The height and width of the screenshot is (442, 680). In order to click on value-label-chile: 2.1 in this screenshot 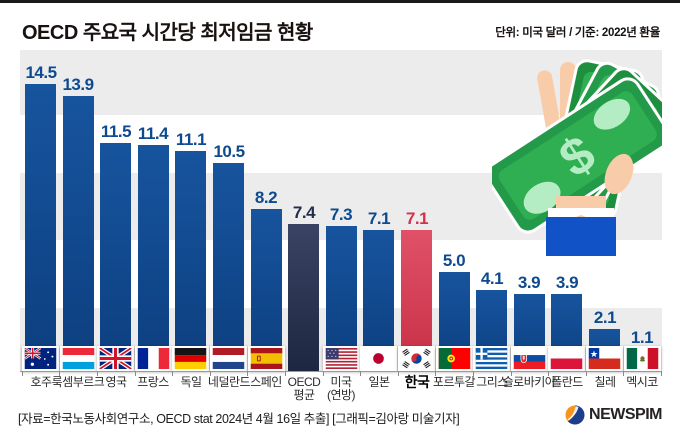, I will do `click(605, 317)`.